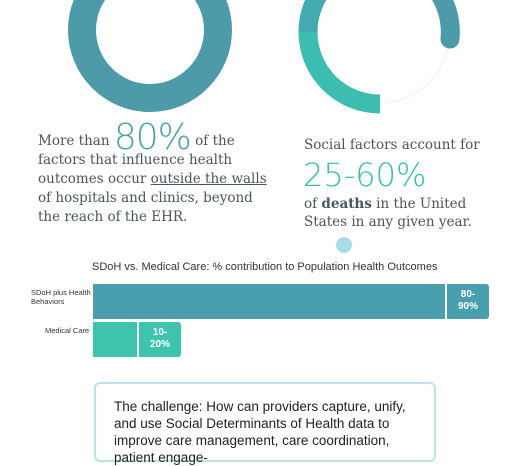 This screenshot has width=531, height=466. Describe the element at coordinates (291, 320) in the screenshot. I see `bar-chart-area: 80- 90% 10- 20%` at that location.